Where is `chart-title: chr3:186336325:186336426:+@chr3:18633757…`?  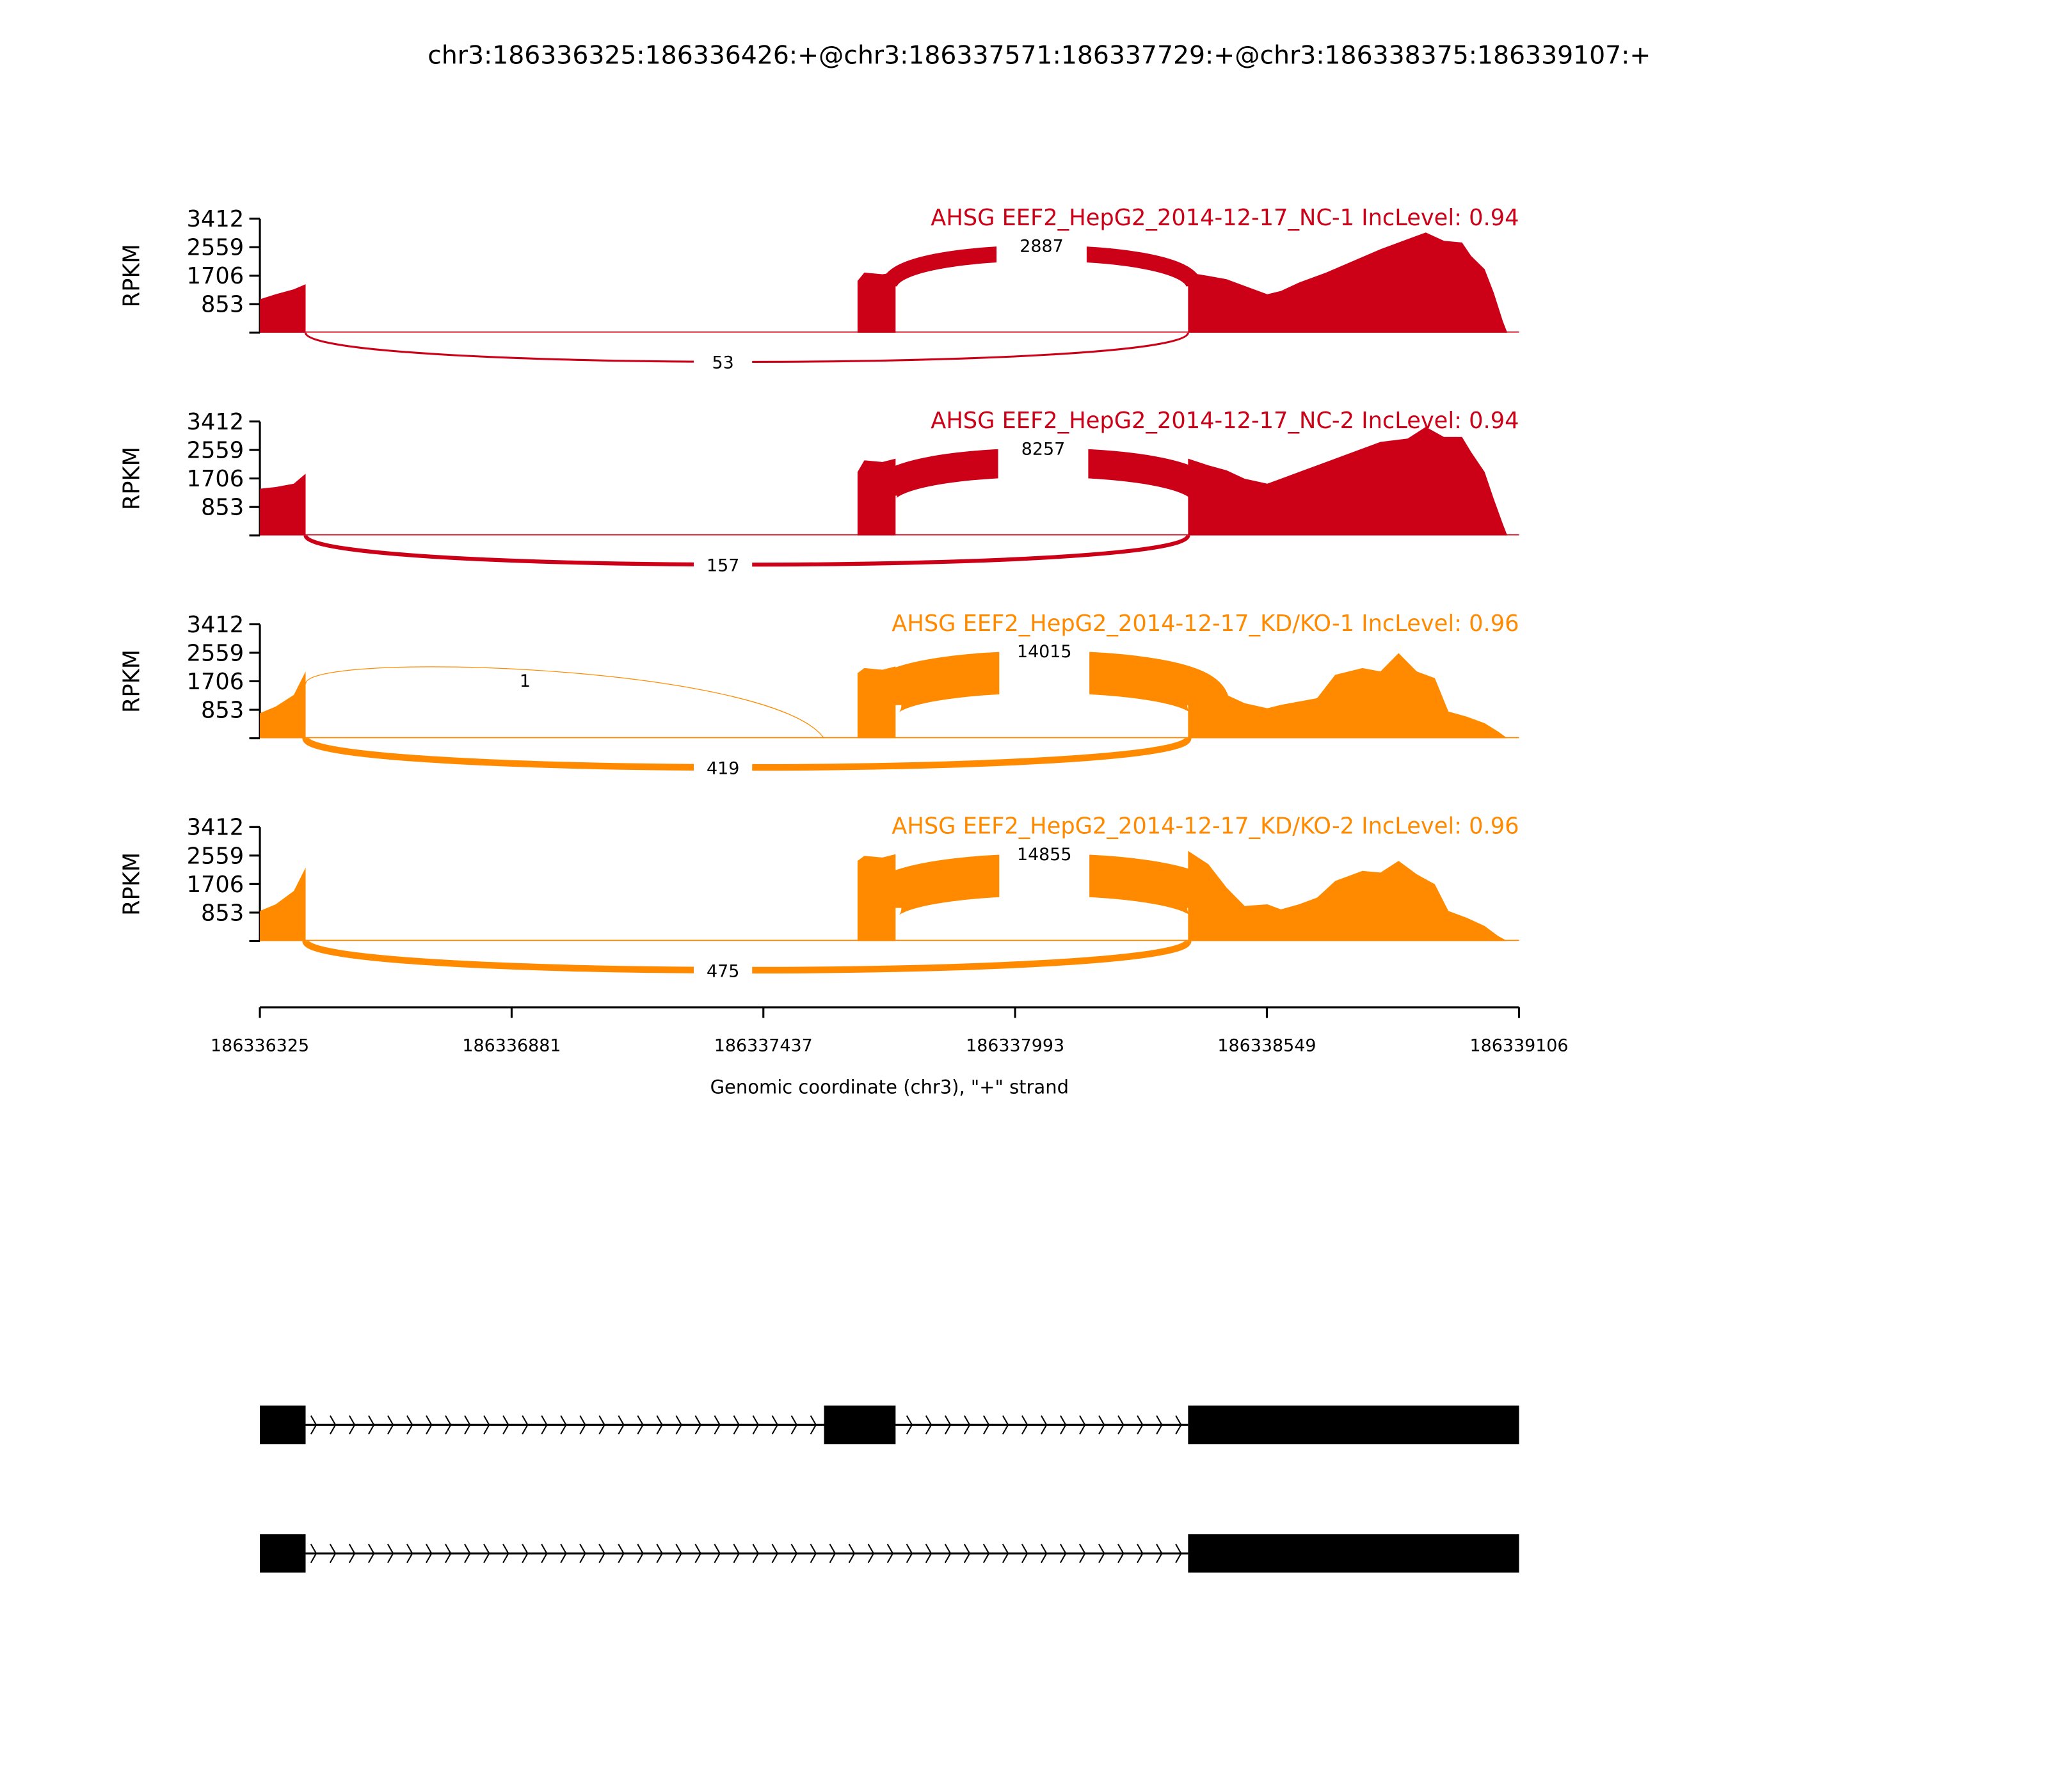 chart-title: chr3:186336325:186336426:+@chr3:18633757… is located at coordinates (1039, 55).